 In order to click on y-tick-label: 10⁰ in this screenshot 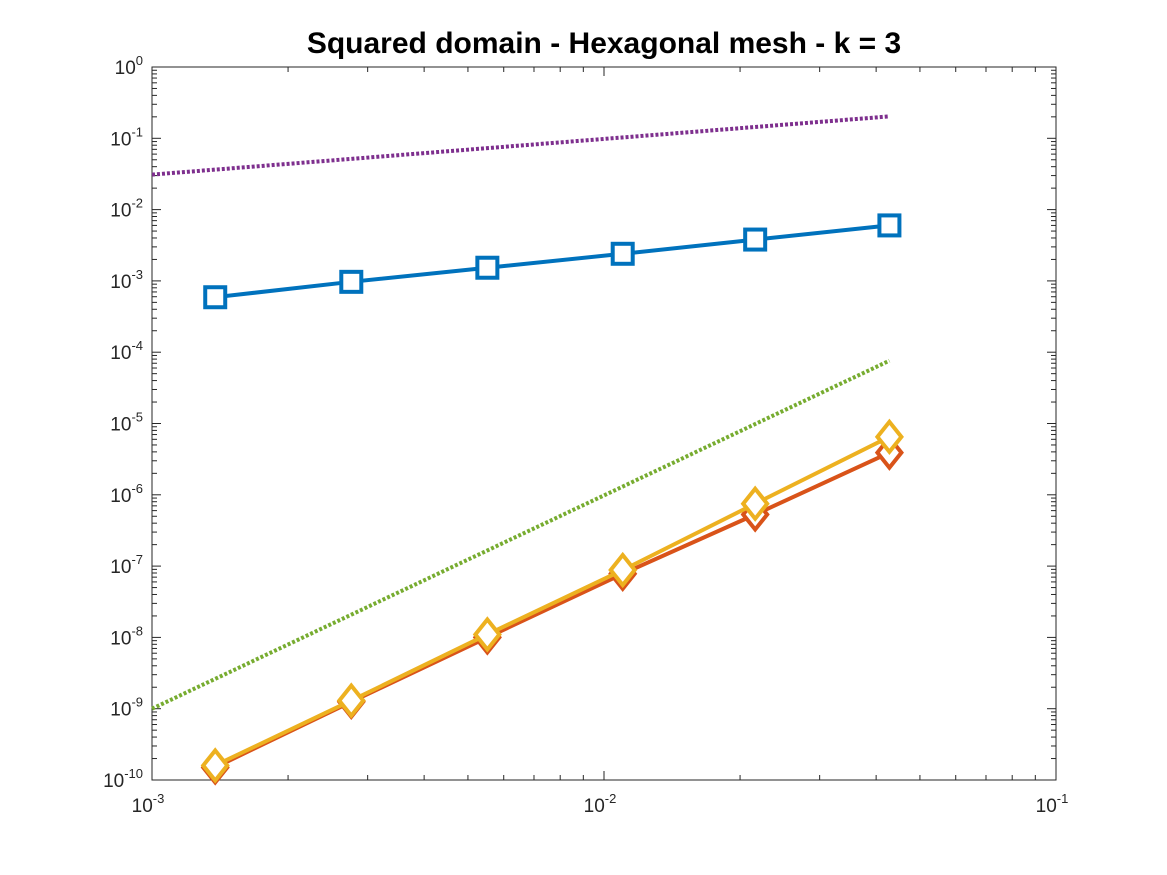, I will do `click(129, 66)`.